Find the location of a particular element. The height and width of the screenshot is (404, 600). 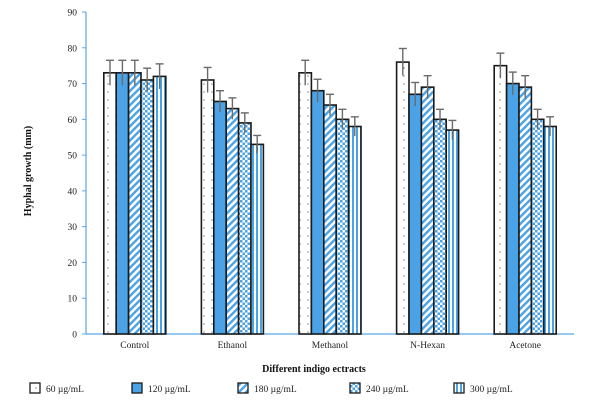

x-tick-label: N-Hexan is located at coordinates (427, 346).